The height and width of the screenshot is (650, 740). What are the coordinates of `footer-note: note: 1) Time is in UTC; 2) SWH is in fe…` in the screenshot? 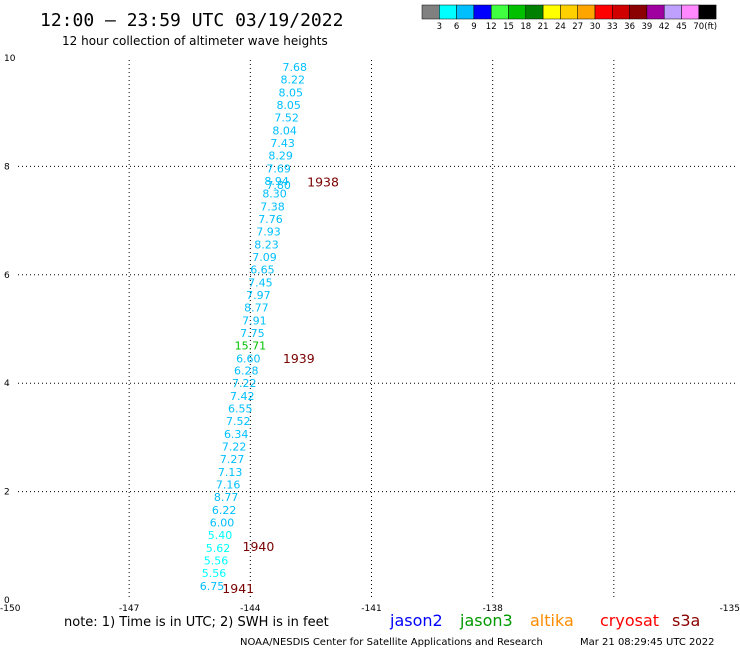 It's located at (196, 622).